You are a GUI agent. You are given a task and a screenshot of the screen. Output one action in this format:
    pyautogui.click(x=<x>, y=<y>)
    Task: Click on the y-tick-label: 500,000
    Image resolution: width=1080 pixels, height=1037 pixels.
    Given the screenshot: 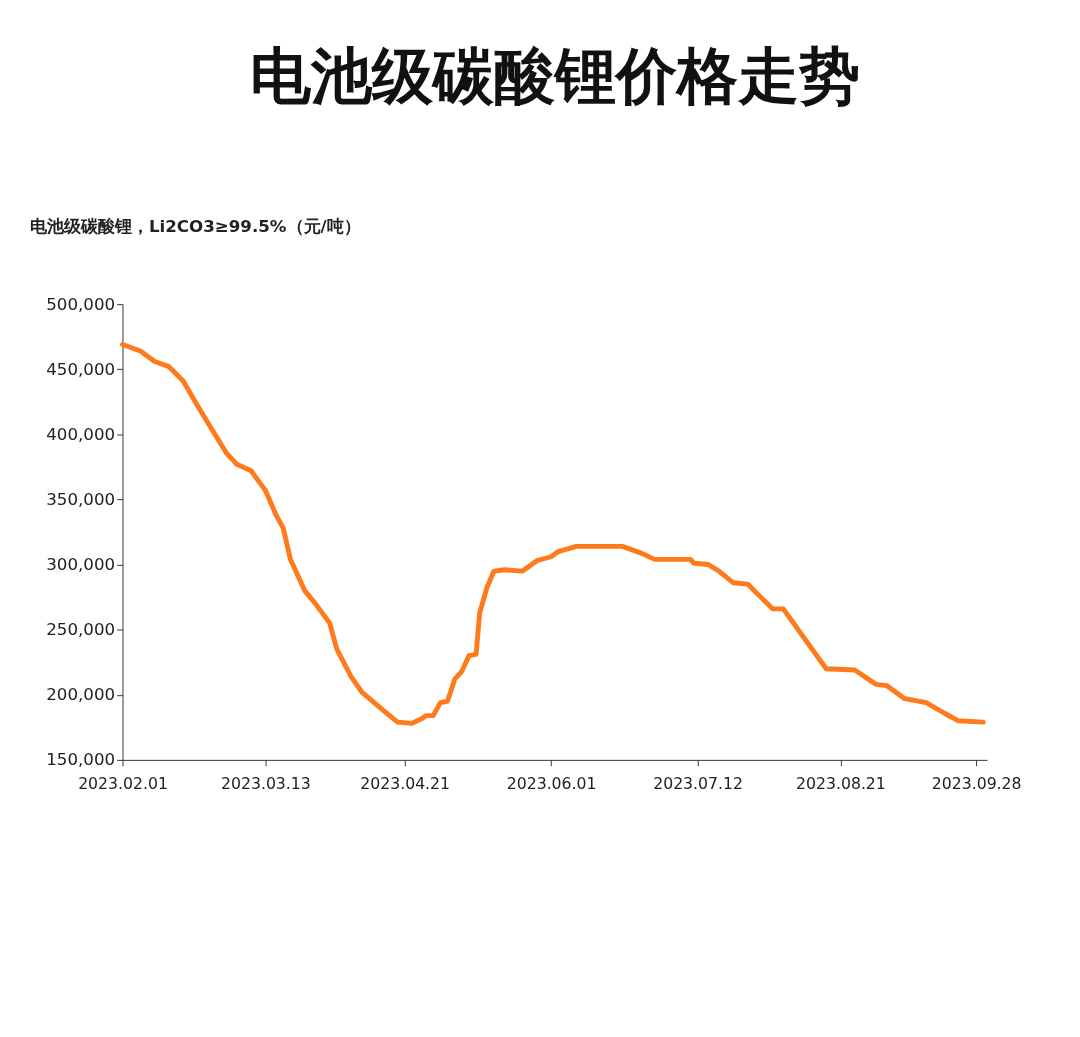 What is the action you would take?
    pyautogui.click(x=81, y=304)
    